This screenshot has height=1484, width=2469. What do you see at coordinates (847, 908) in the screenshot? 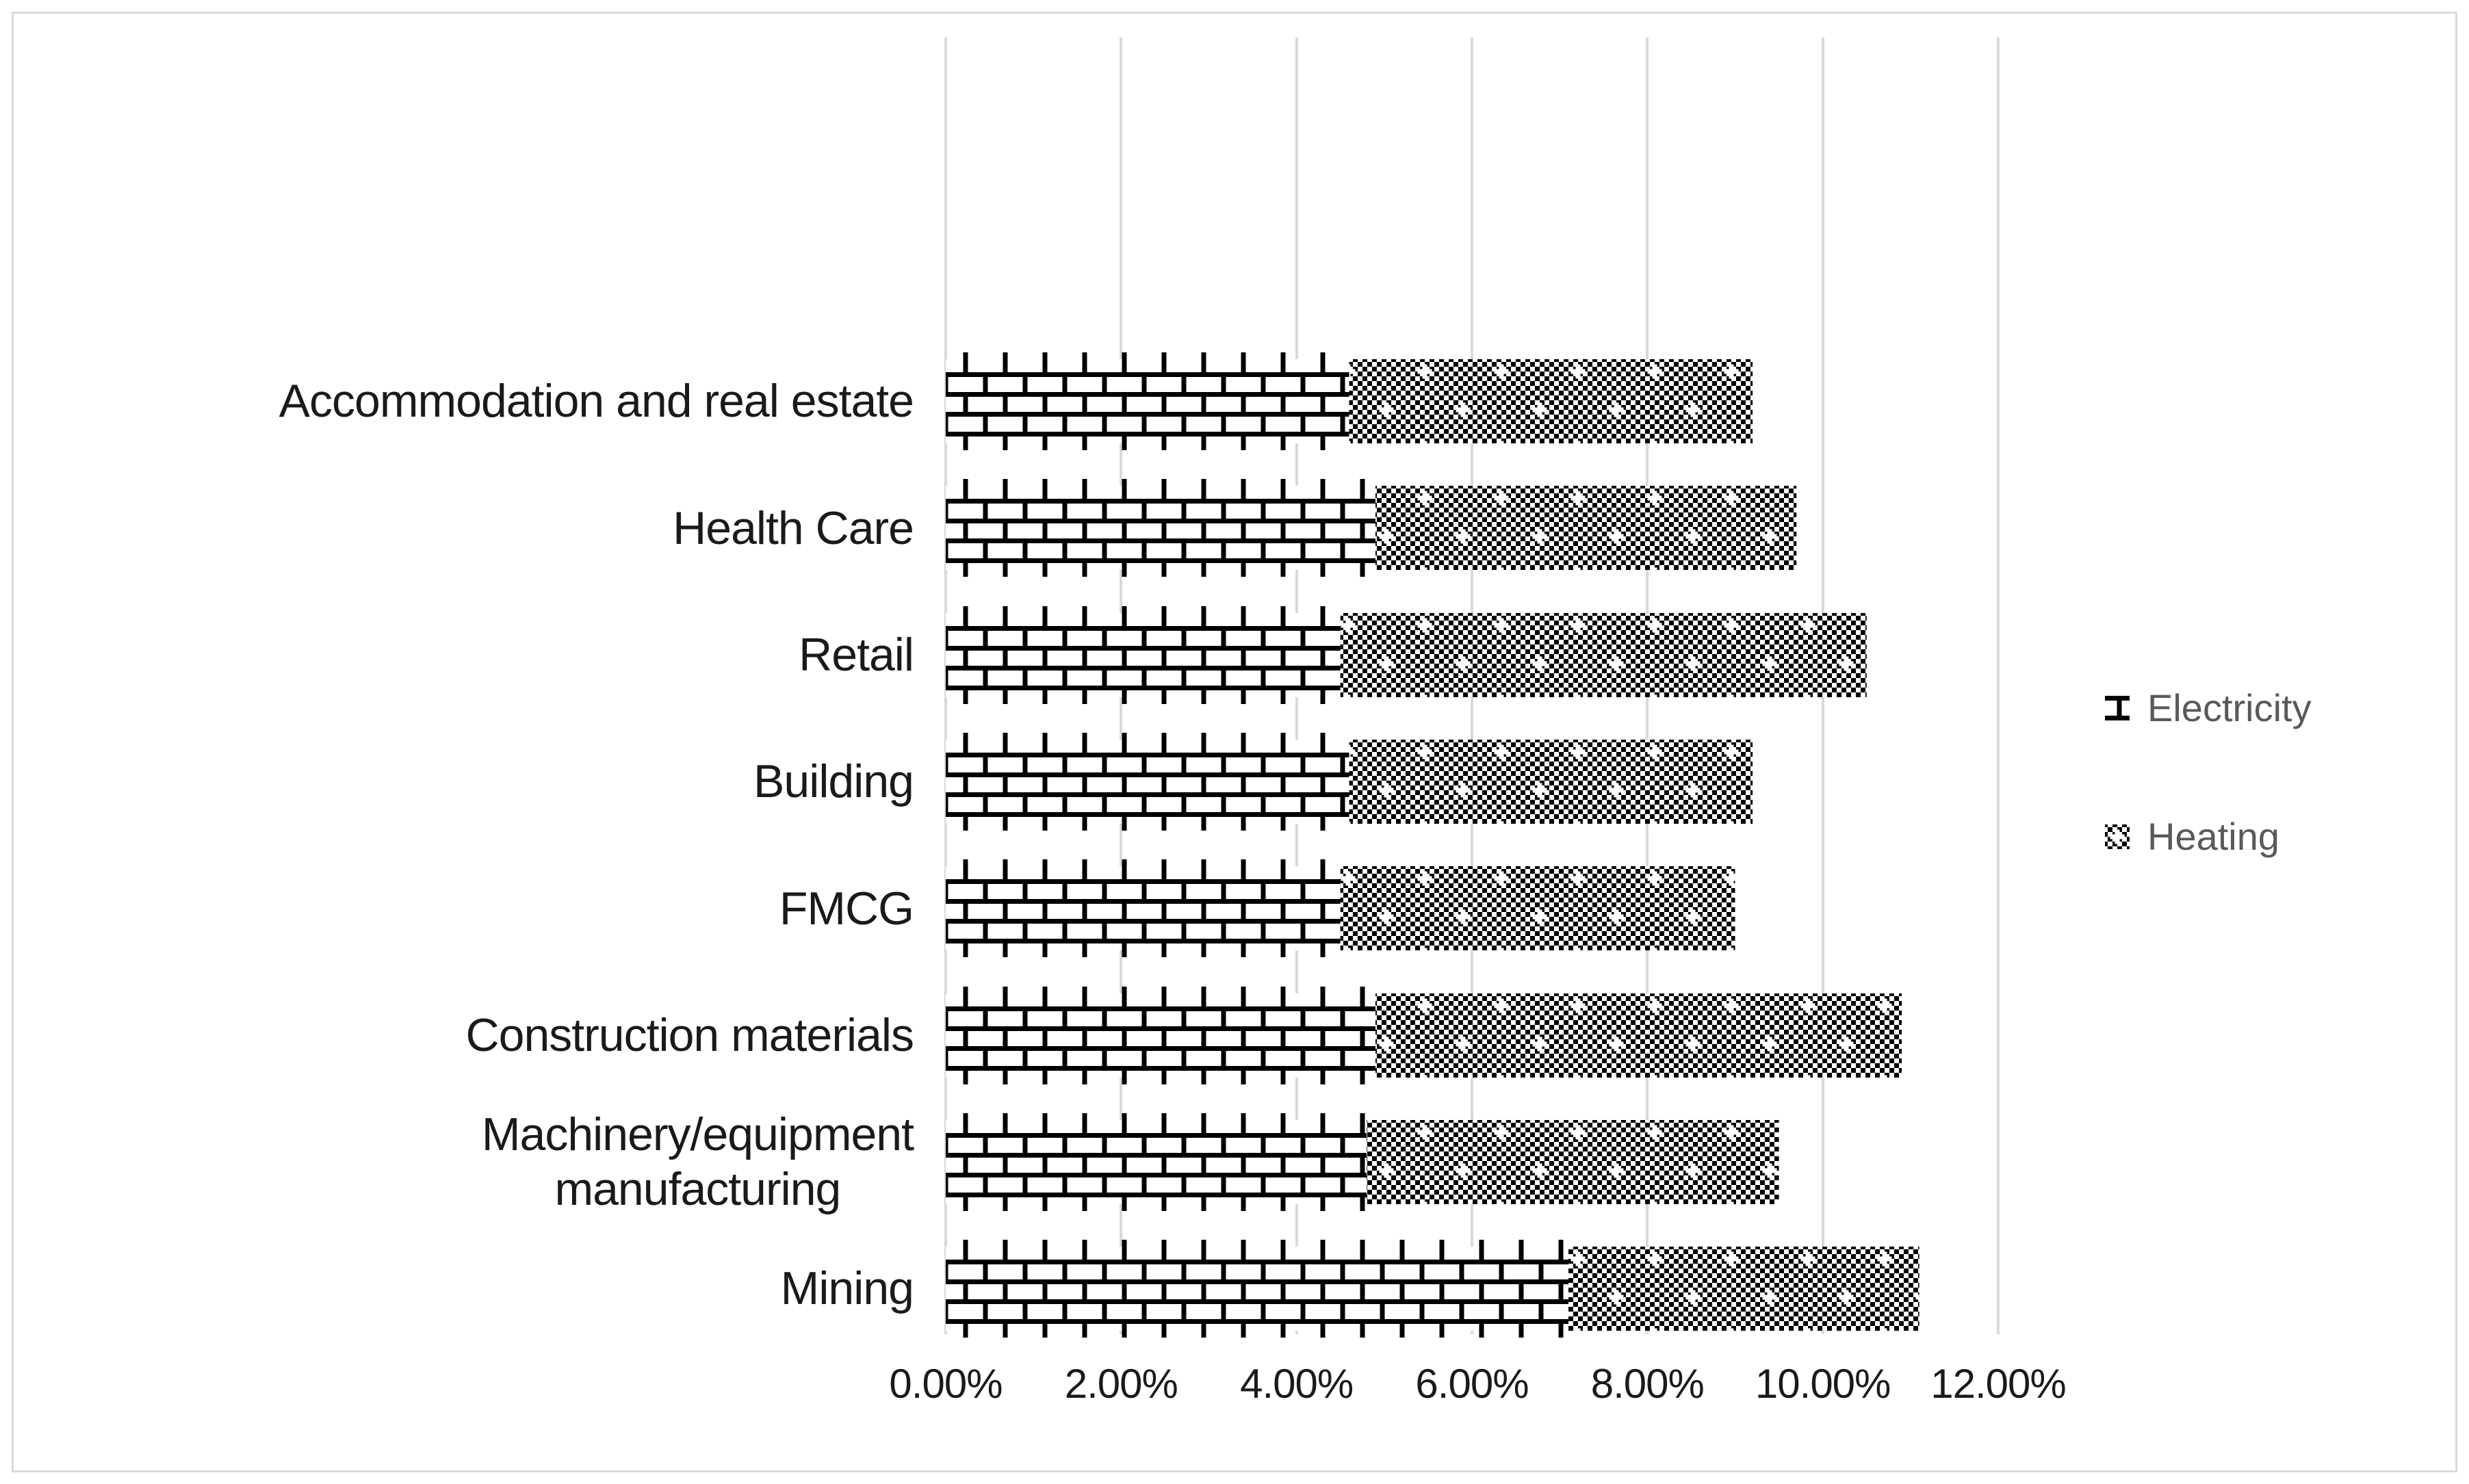
I see `category-label-text: FMCG` at bounding box center [847, 908].